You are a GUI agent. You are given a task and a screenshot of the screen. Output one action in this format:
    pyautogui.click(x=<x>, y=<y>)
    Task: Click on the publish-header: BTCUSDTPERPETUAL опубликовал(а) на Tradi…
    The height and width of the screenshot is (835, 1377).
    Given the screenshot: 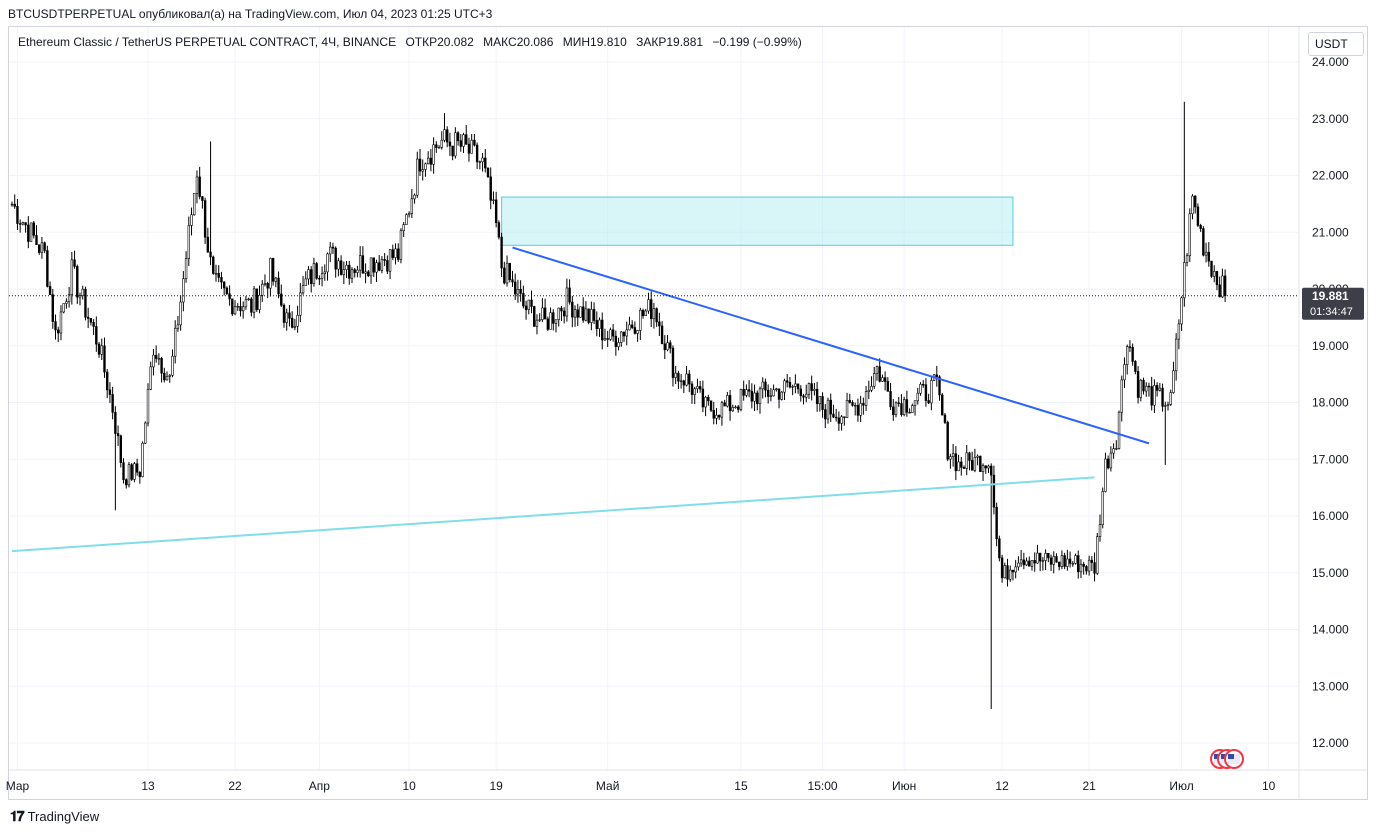 What is the action you would take?
    pyautogui.click(x=250, y=14)
    